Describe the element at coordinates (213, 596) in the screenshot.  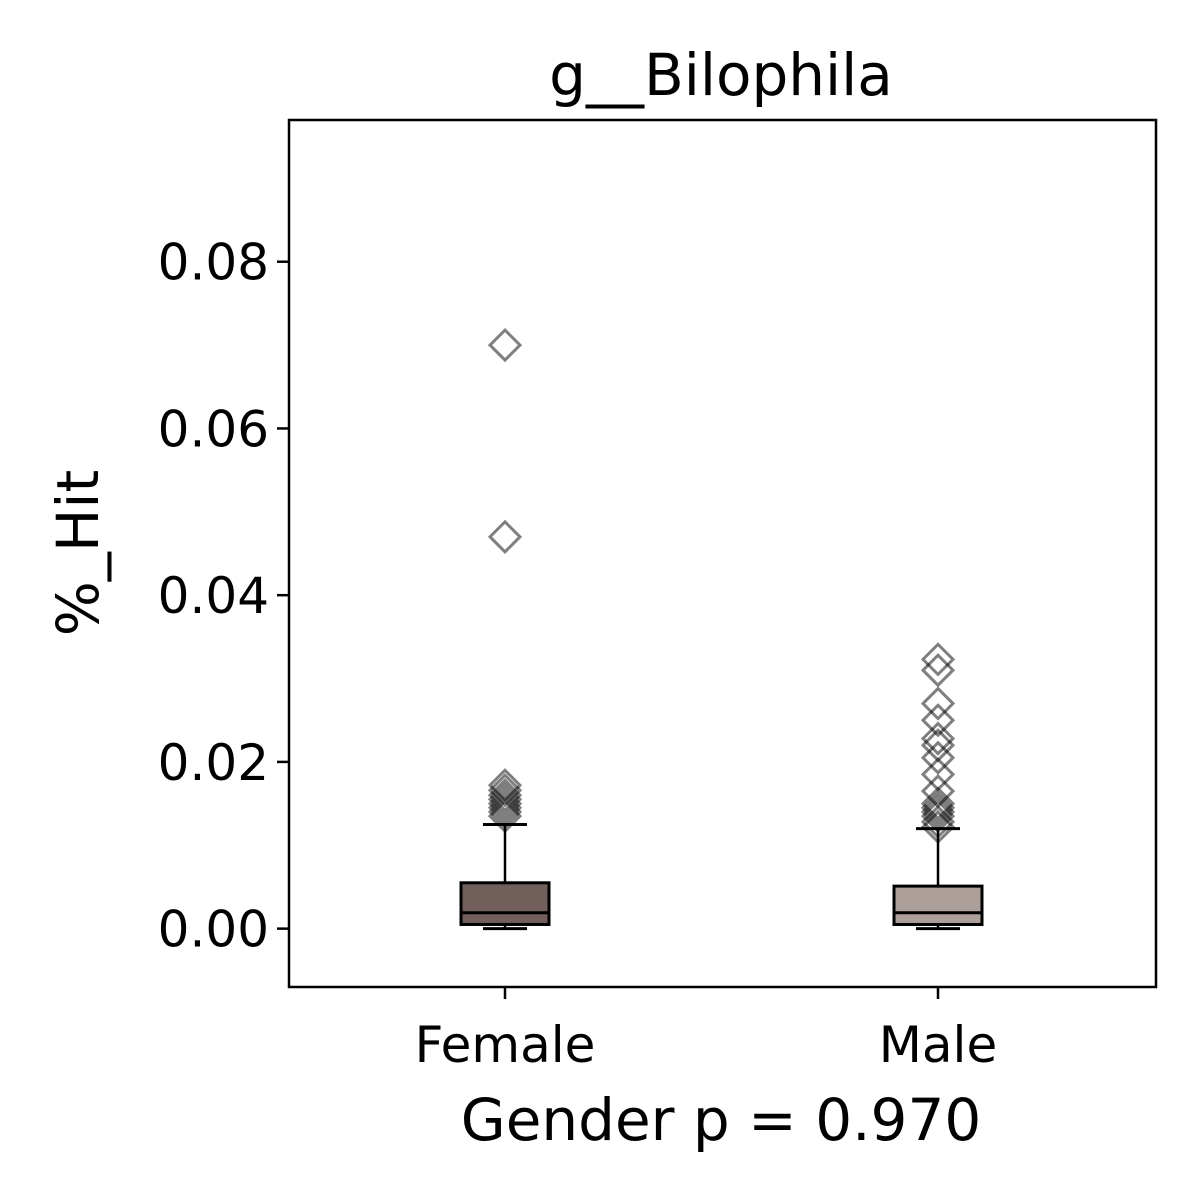
I see `y-tick-label: 0.04` at that location.